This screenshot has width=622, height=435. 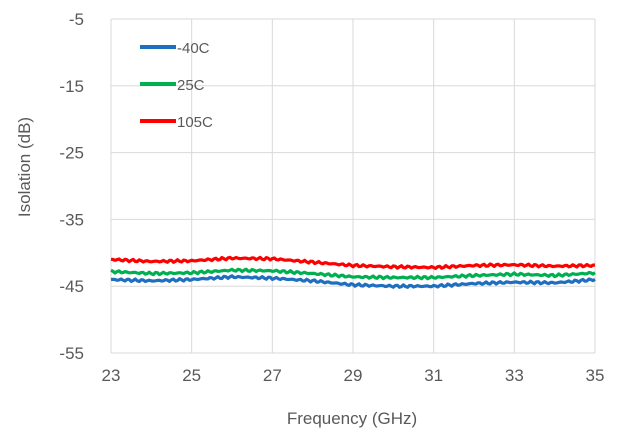 I want to click on y-axis-title: Isolation (dB), so click(x=24, y=167).